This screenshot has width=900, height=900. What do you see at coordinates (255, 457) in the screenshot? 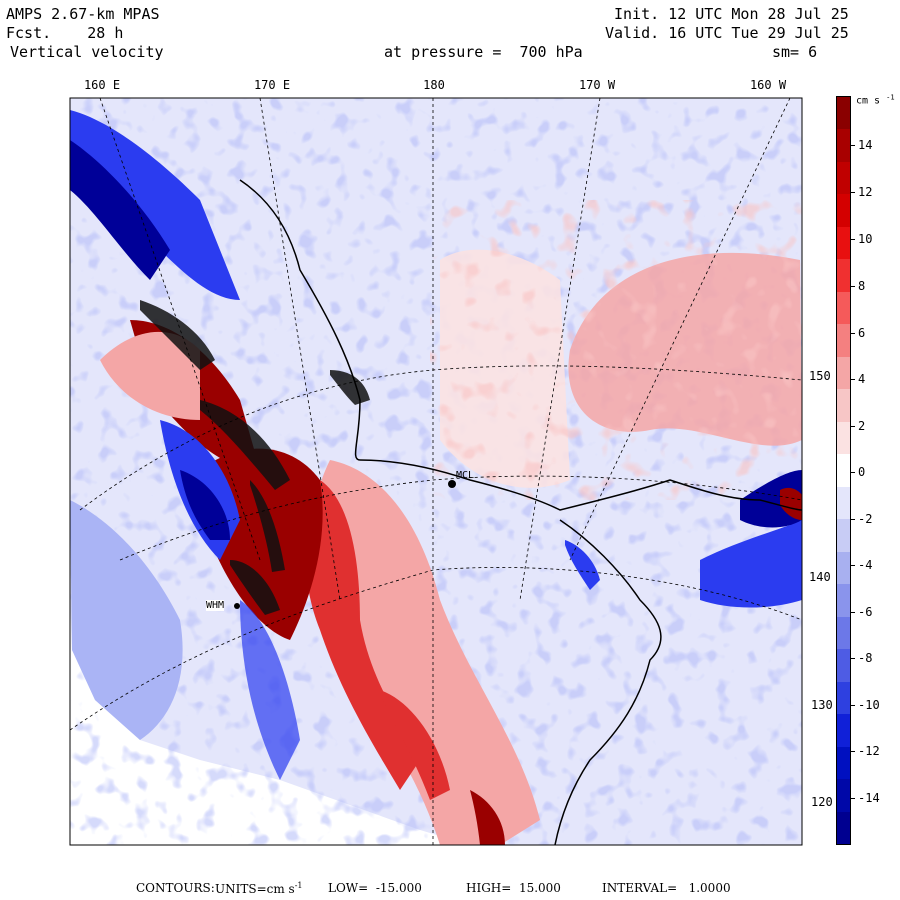
I see `dense-contours` at bounding box center [255, 457].